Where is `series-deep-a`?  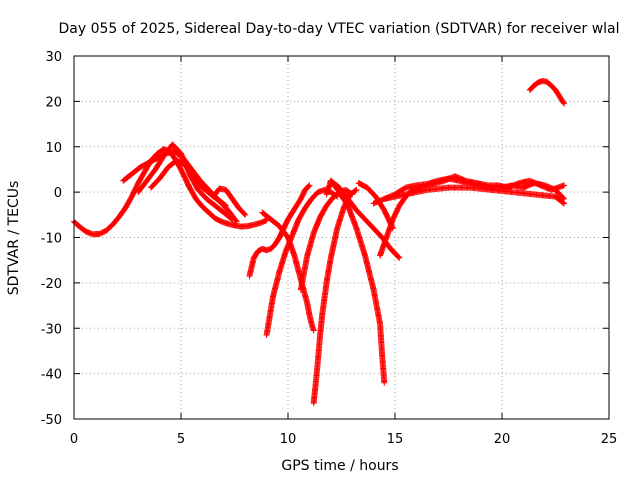 series-deep-a is located at coordinates (279, 231).